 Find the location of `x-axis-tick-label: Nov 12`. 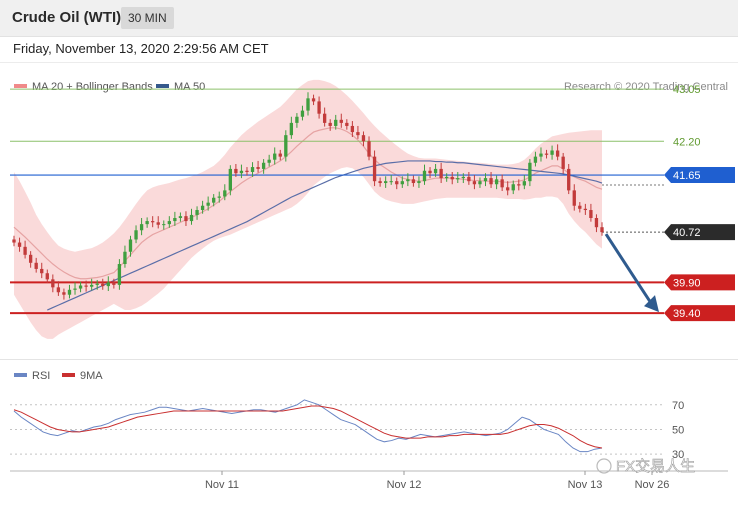

x-axis-tick-label: Nov 12 is located at coordinates (404, 485).